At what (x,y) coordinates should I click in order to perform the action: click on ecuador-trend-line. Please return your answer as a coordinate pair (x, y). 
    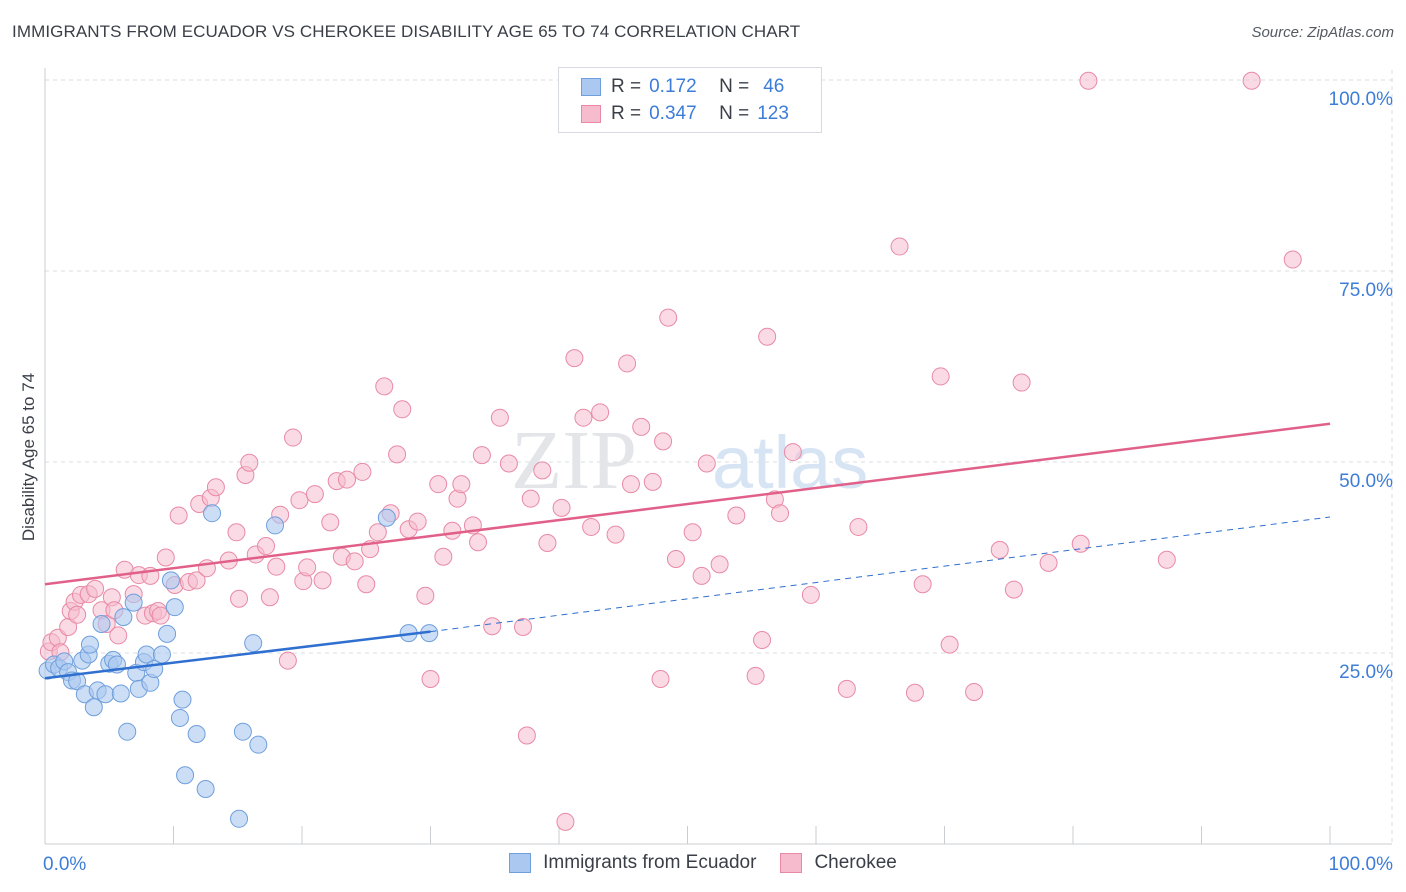
    Looking at the image, I should click on (237, 655).